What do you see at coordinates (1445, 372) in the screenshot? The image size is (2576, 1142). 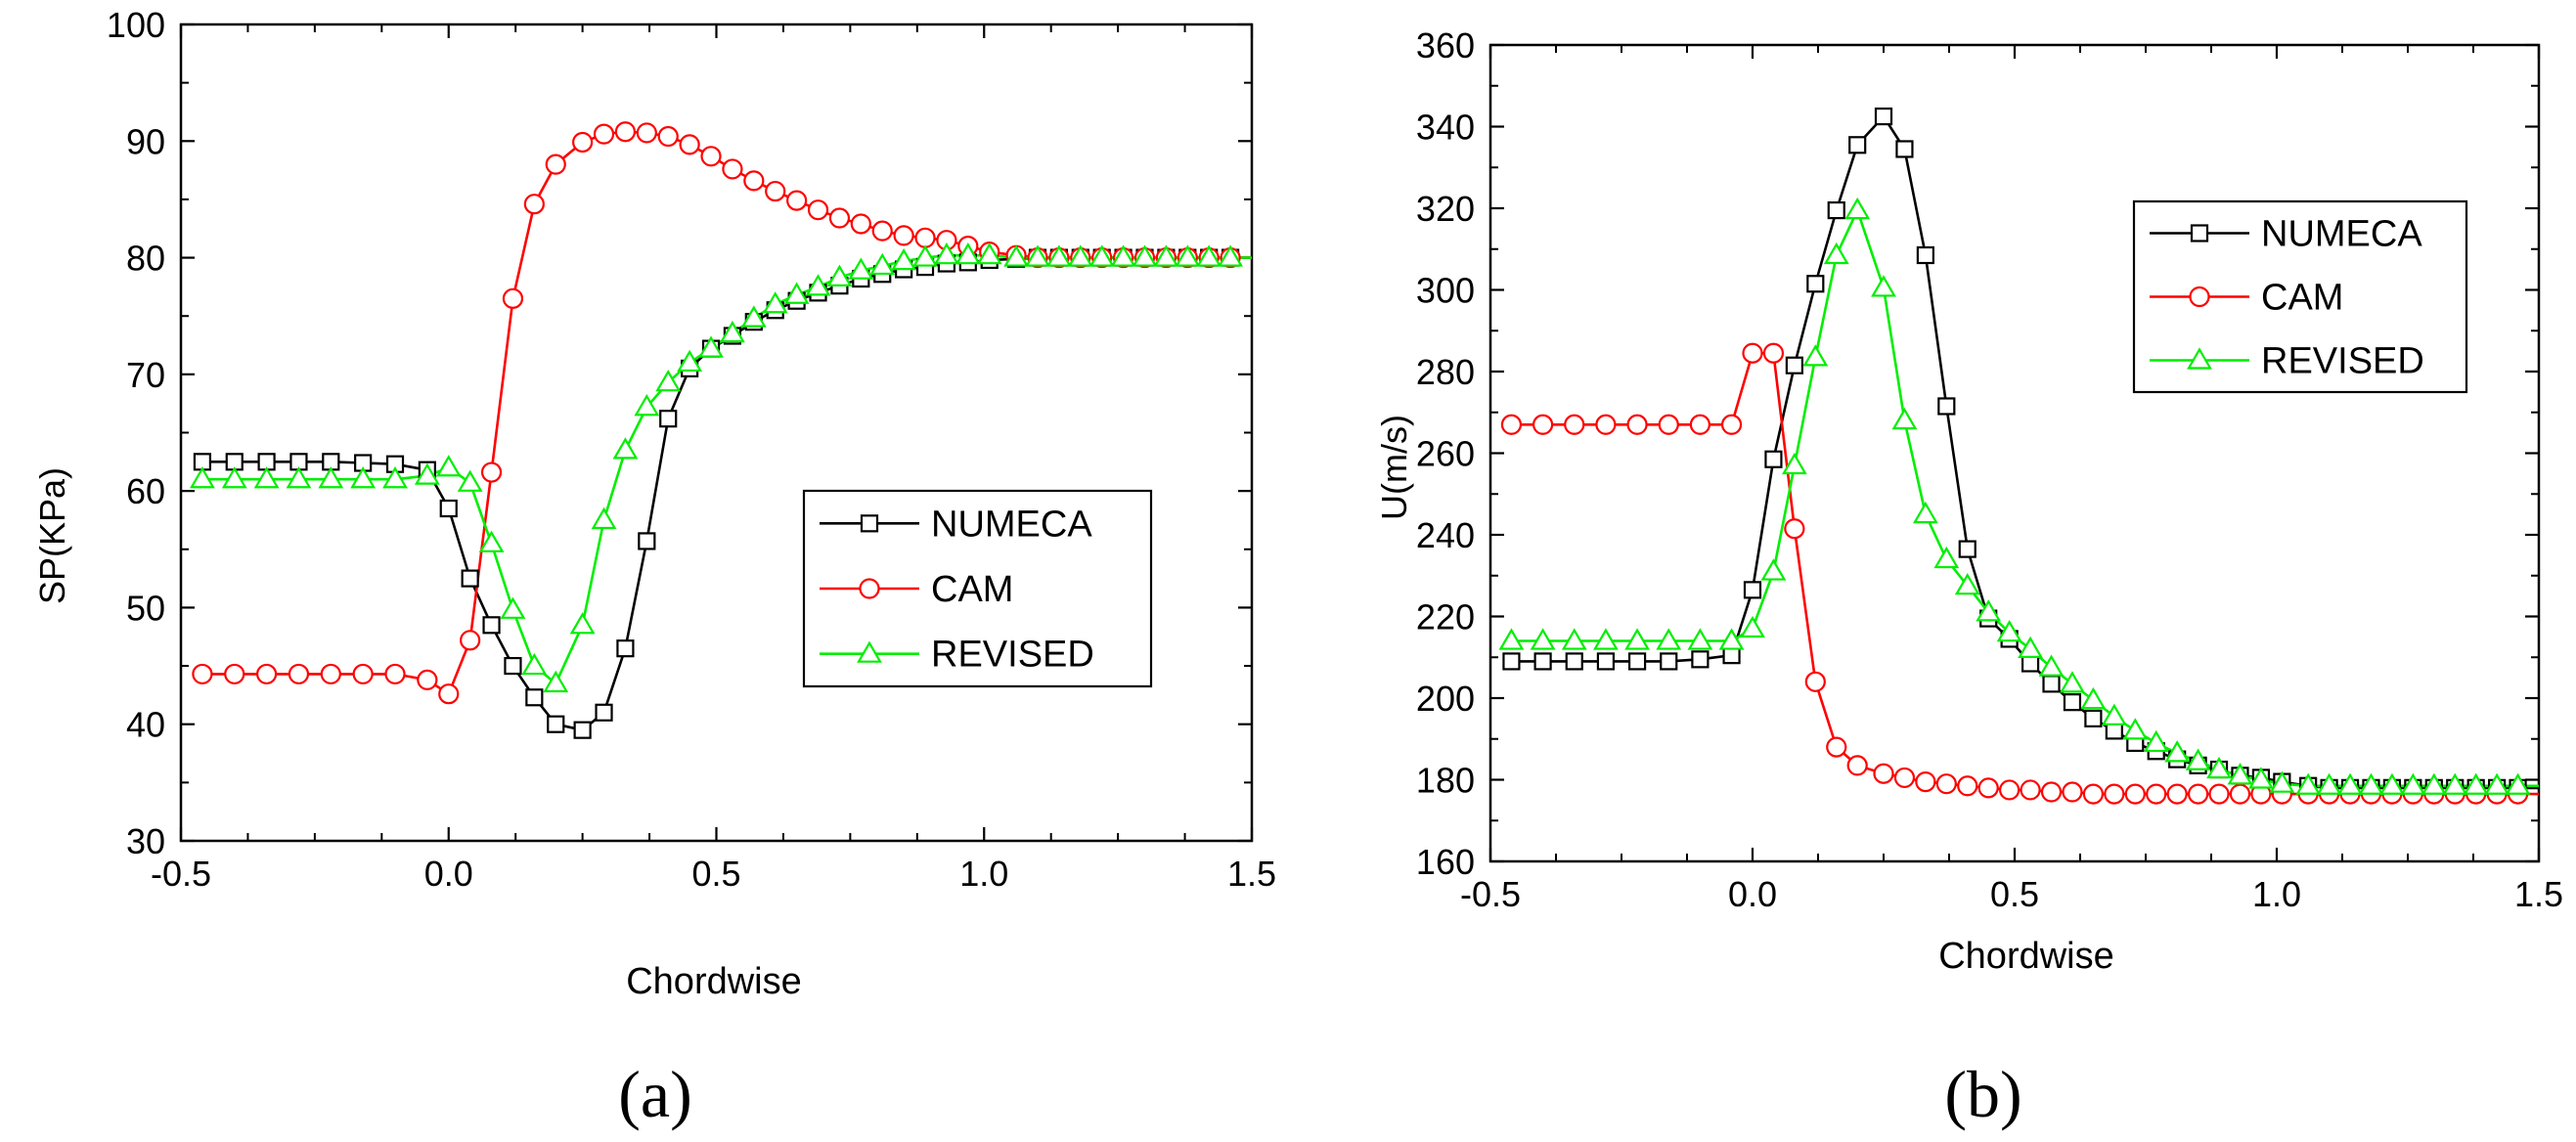 I see `chart-b-ytick-label: 280` at bounding box center [1445, 372].